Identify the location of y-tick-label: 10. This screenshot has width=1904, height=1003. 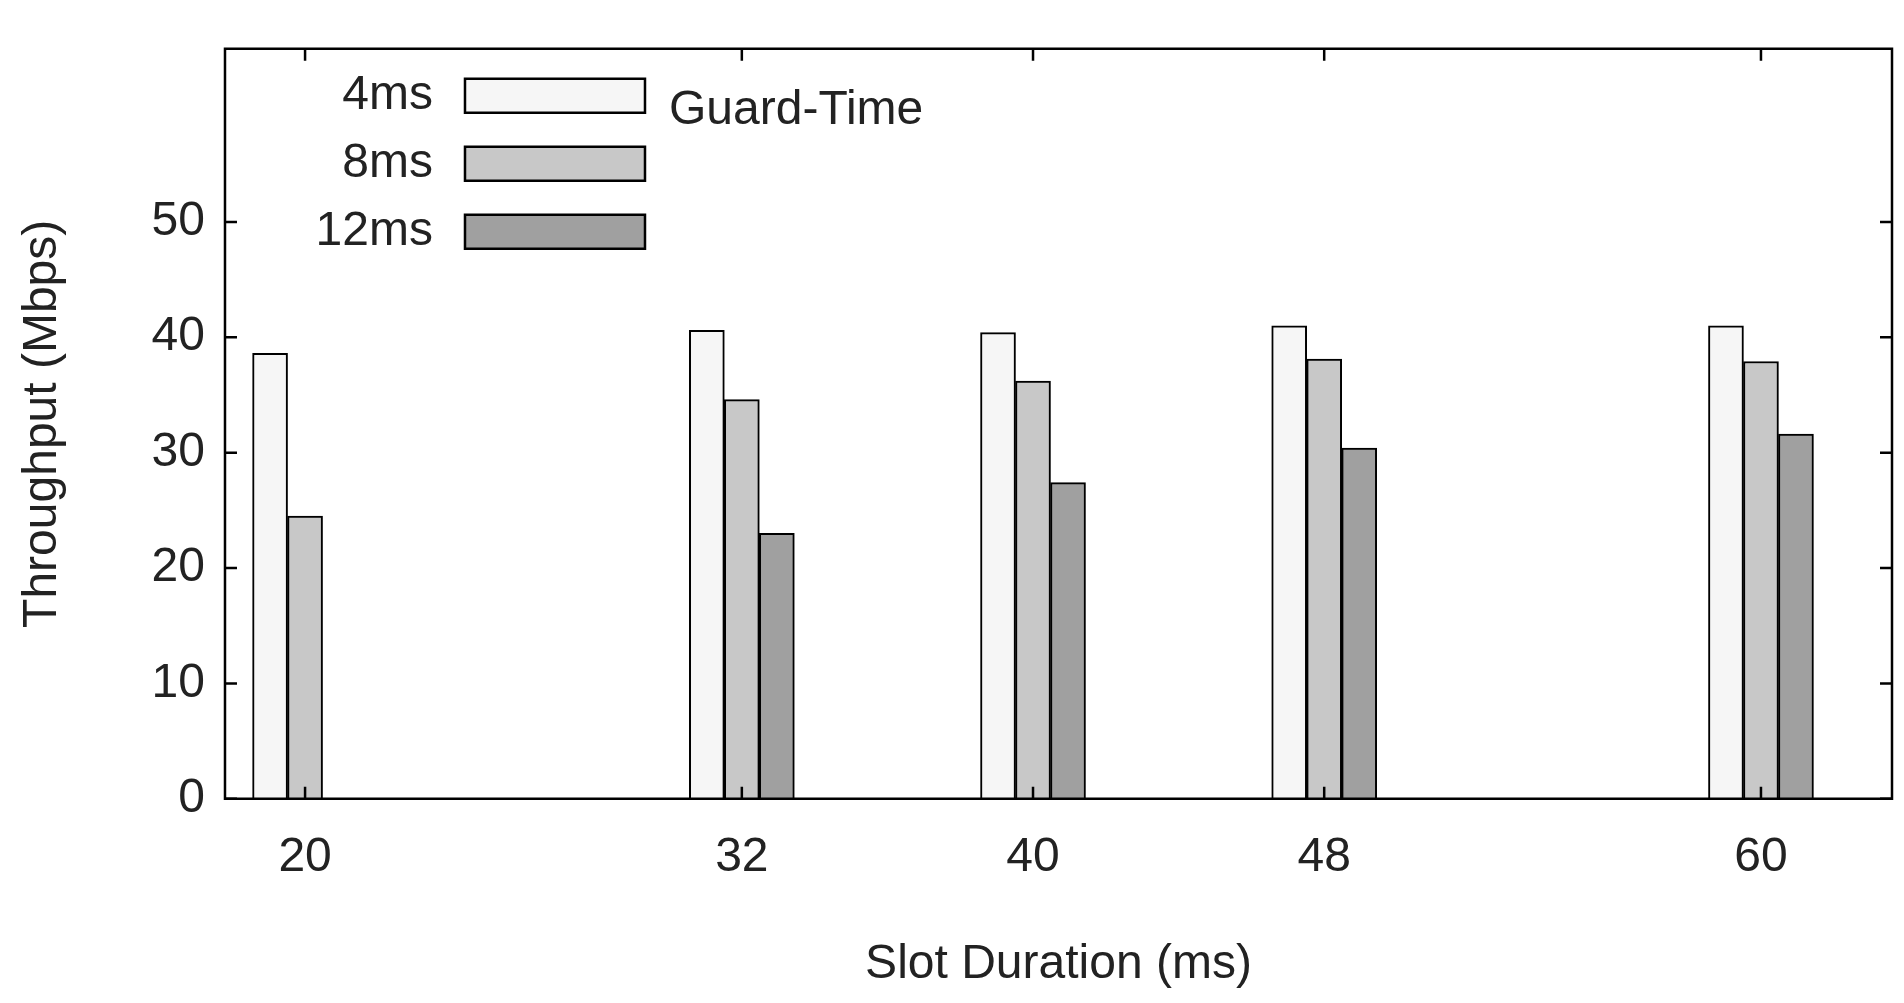
(178, 680).